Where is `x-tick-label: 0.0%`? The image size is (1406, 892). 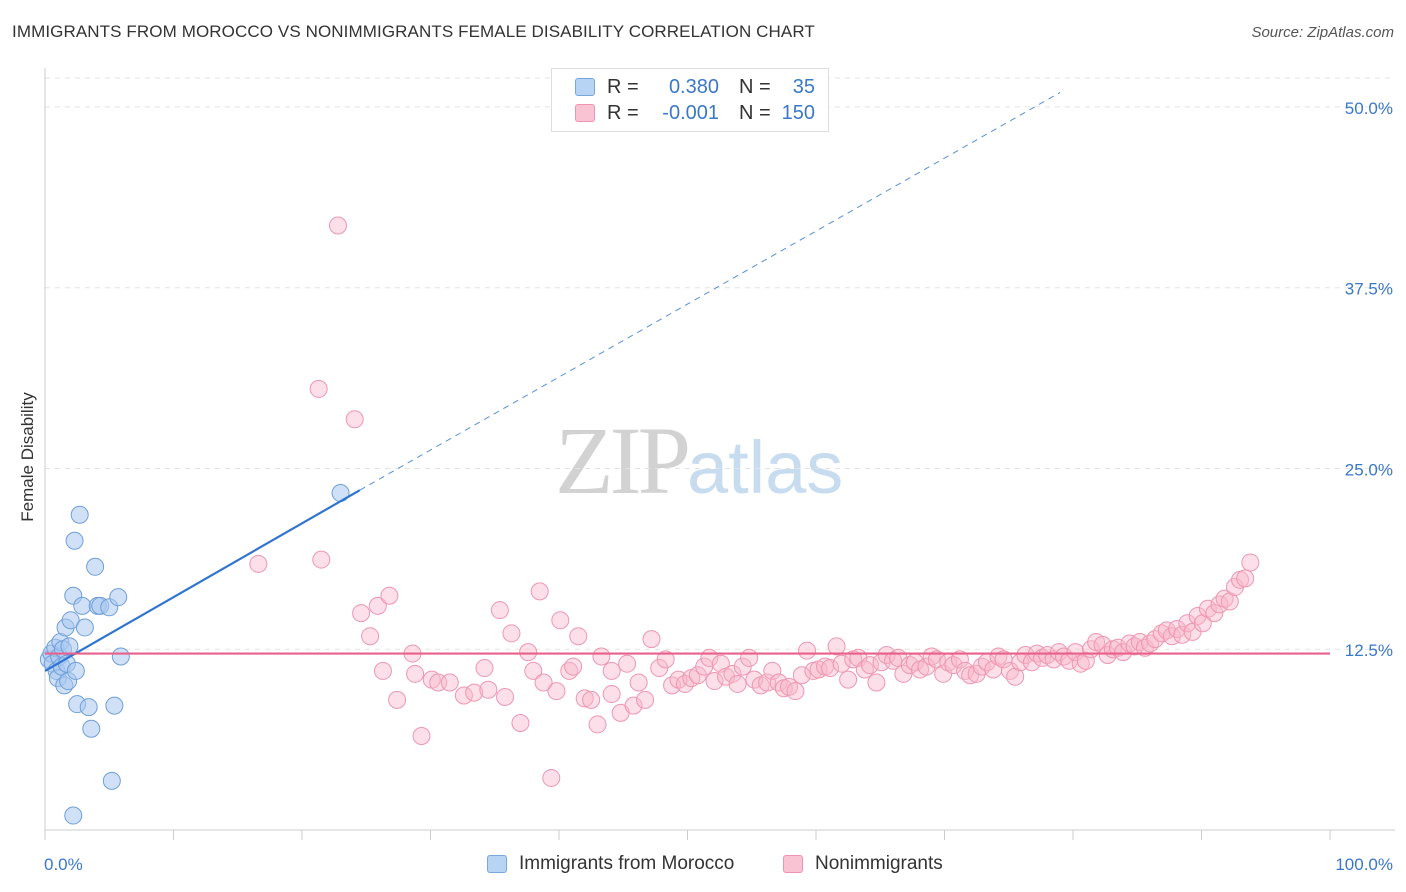 x-tick-label: 0.0% is located at coordinates (63, 864).